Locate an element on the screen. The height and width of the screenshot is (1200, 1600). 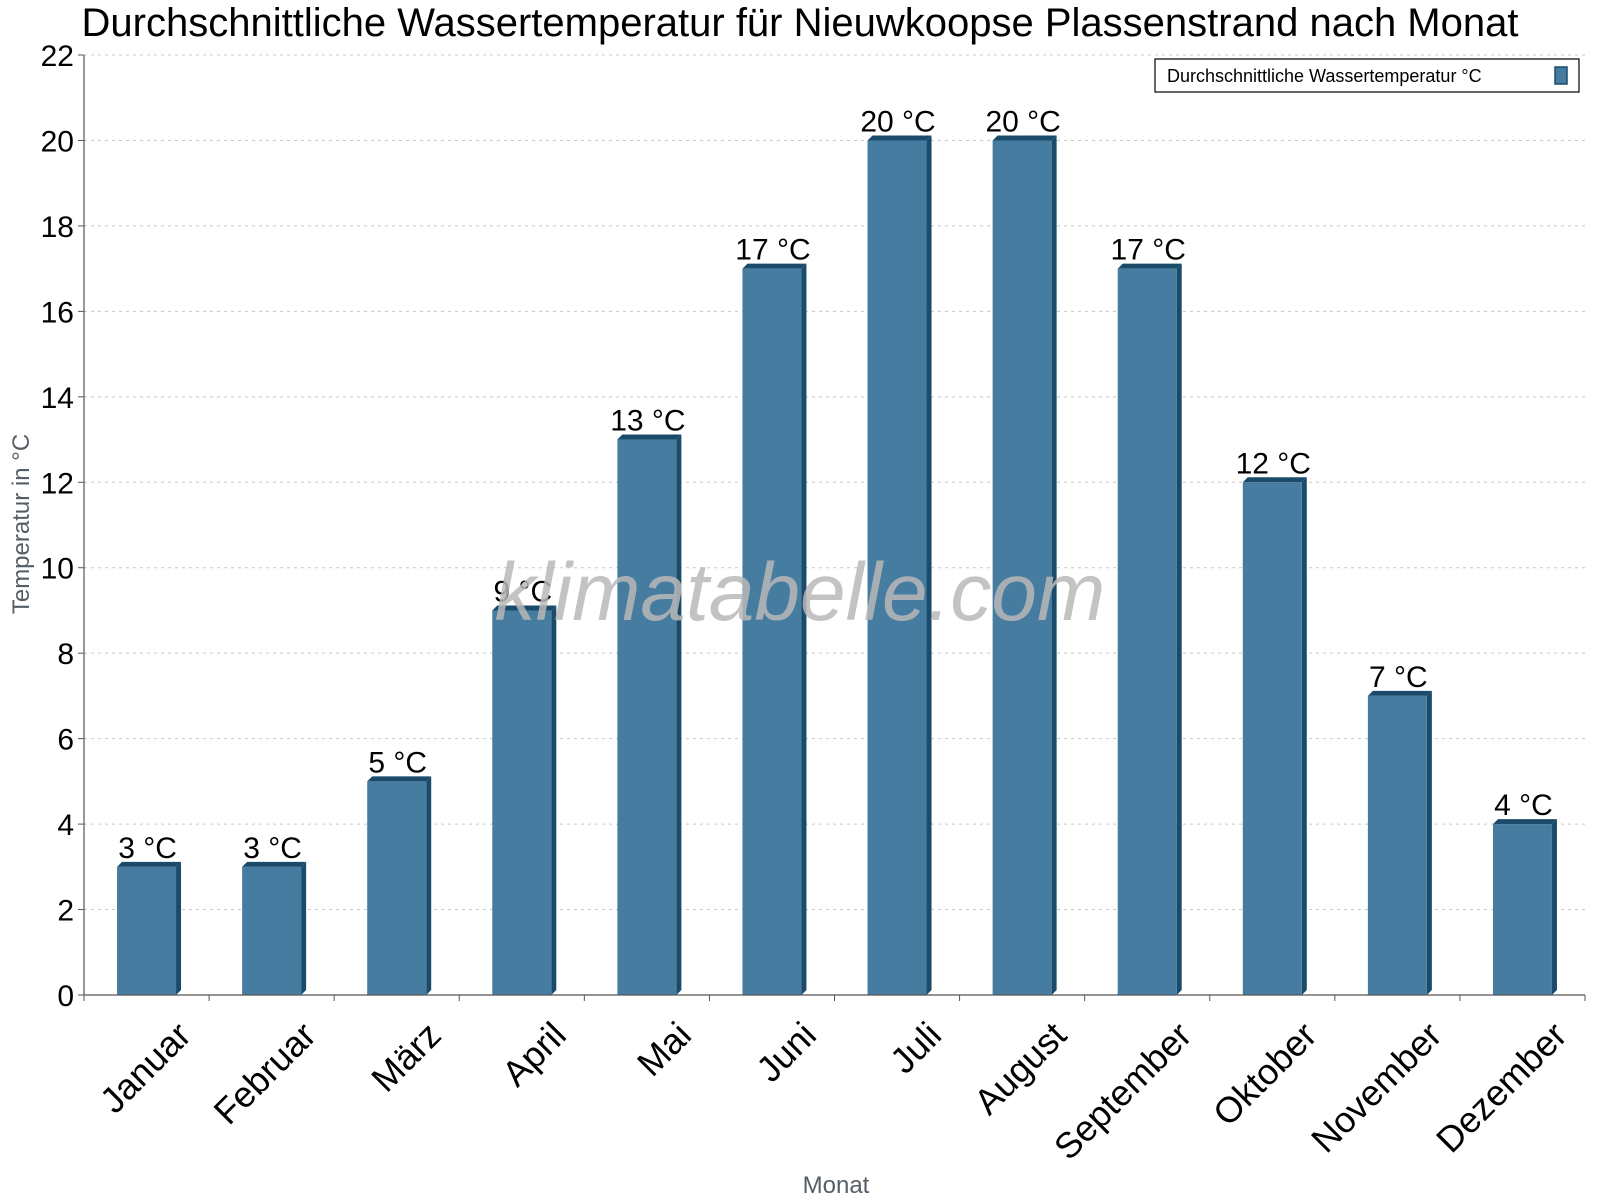
value-label: 13 °C is located at coordinates (647, 421).